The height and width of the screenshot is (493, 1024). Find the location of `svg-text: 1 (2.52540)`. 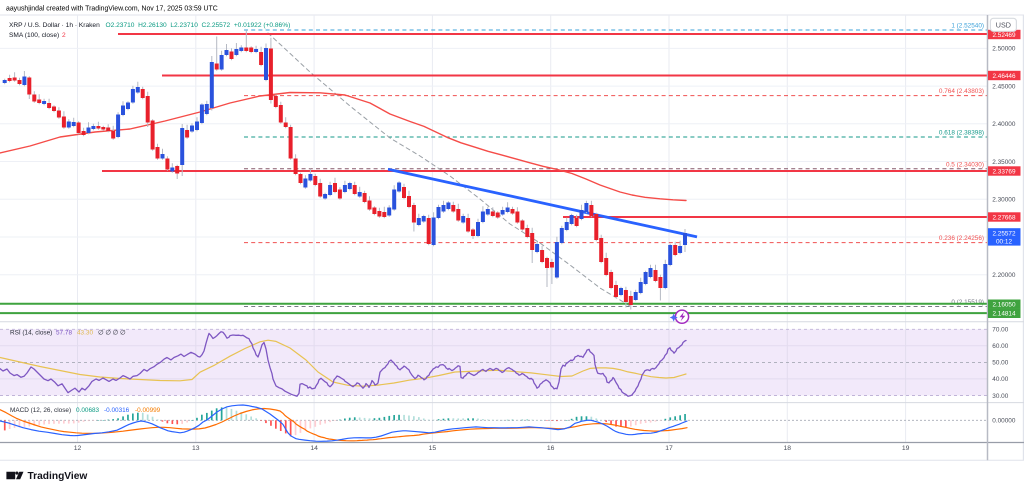

svg-text: 1 (2.52540) is located at coordinates (967, 26).